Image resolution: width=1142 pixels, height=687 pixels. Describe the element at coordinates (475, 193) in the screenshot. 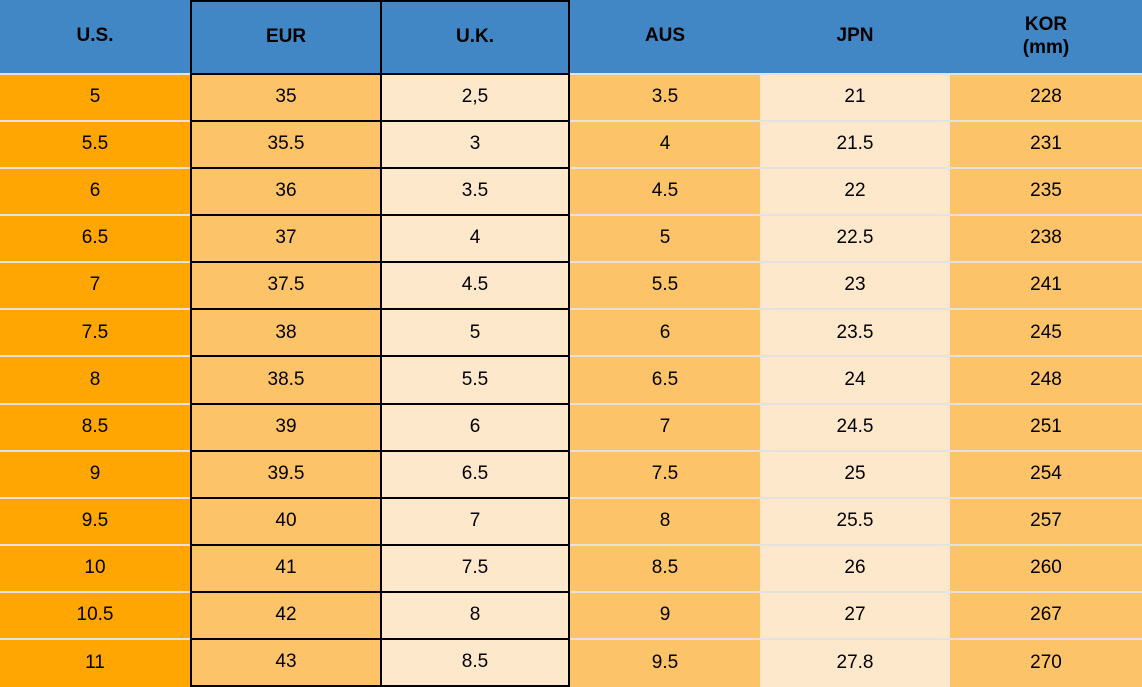

I see `cell-uk-row3: 3.5` at that location.